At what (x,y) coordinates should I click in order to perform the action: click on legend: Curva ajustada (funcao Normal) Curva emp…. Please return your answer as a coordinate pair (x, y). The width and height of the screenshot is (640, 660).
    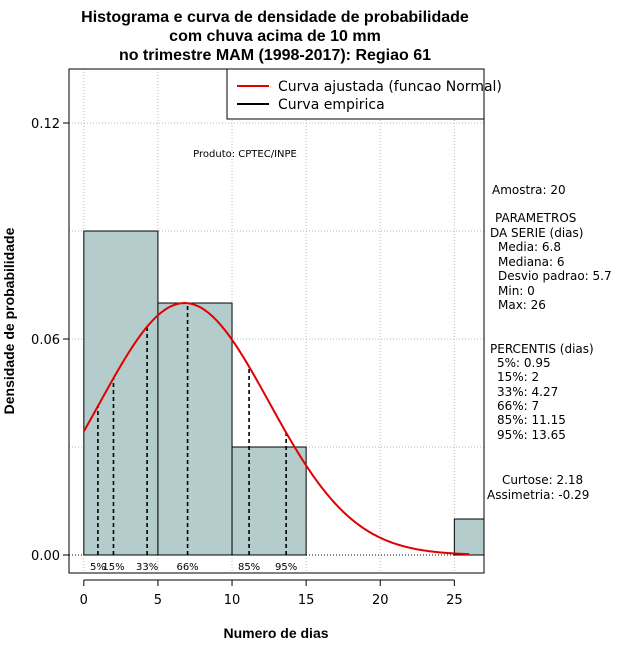
    Looking at the image, I should click on (364, 94).